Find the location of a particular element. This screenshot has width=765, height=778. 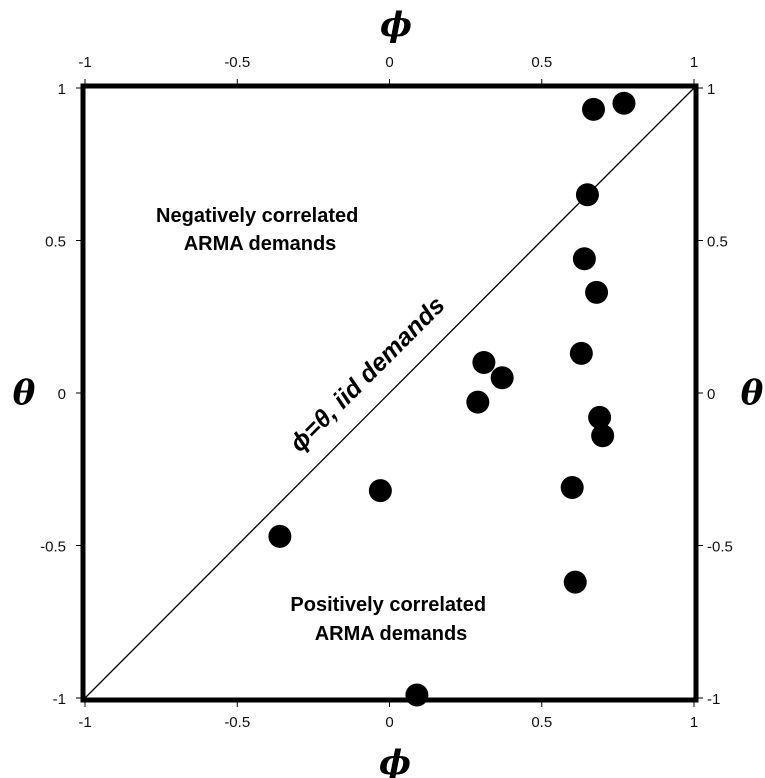

y-tick-label-left: -1 is located at coordinates (59, 699).